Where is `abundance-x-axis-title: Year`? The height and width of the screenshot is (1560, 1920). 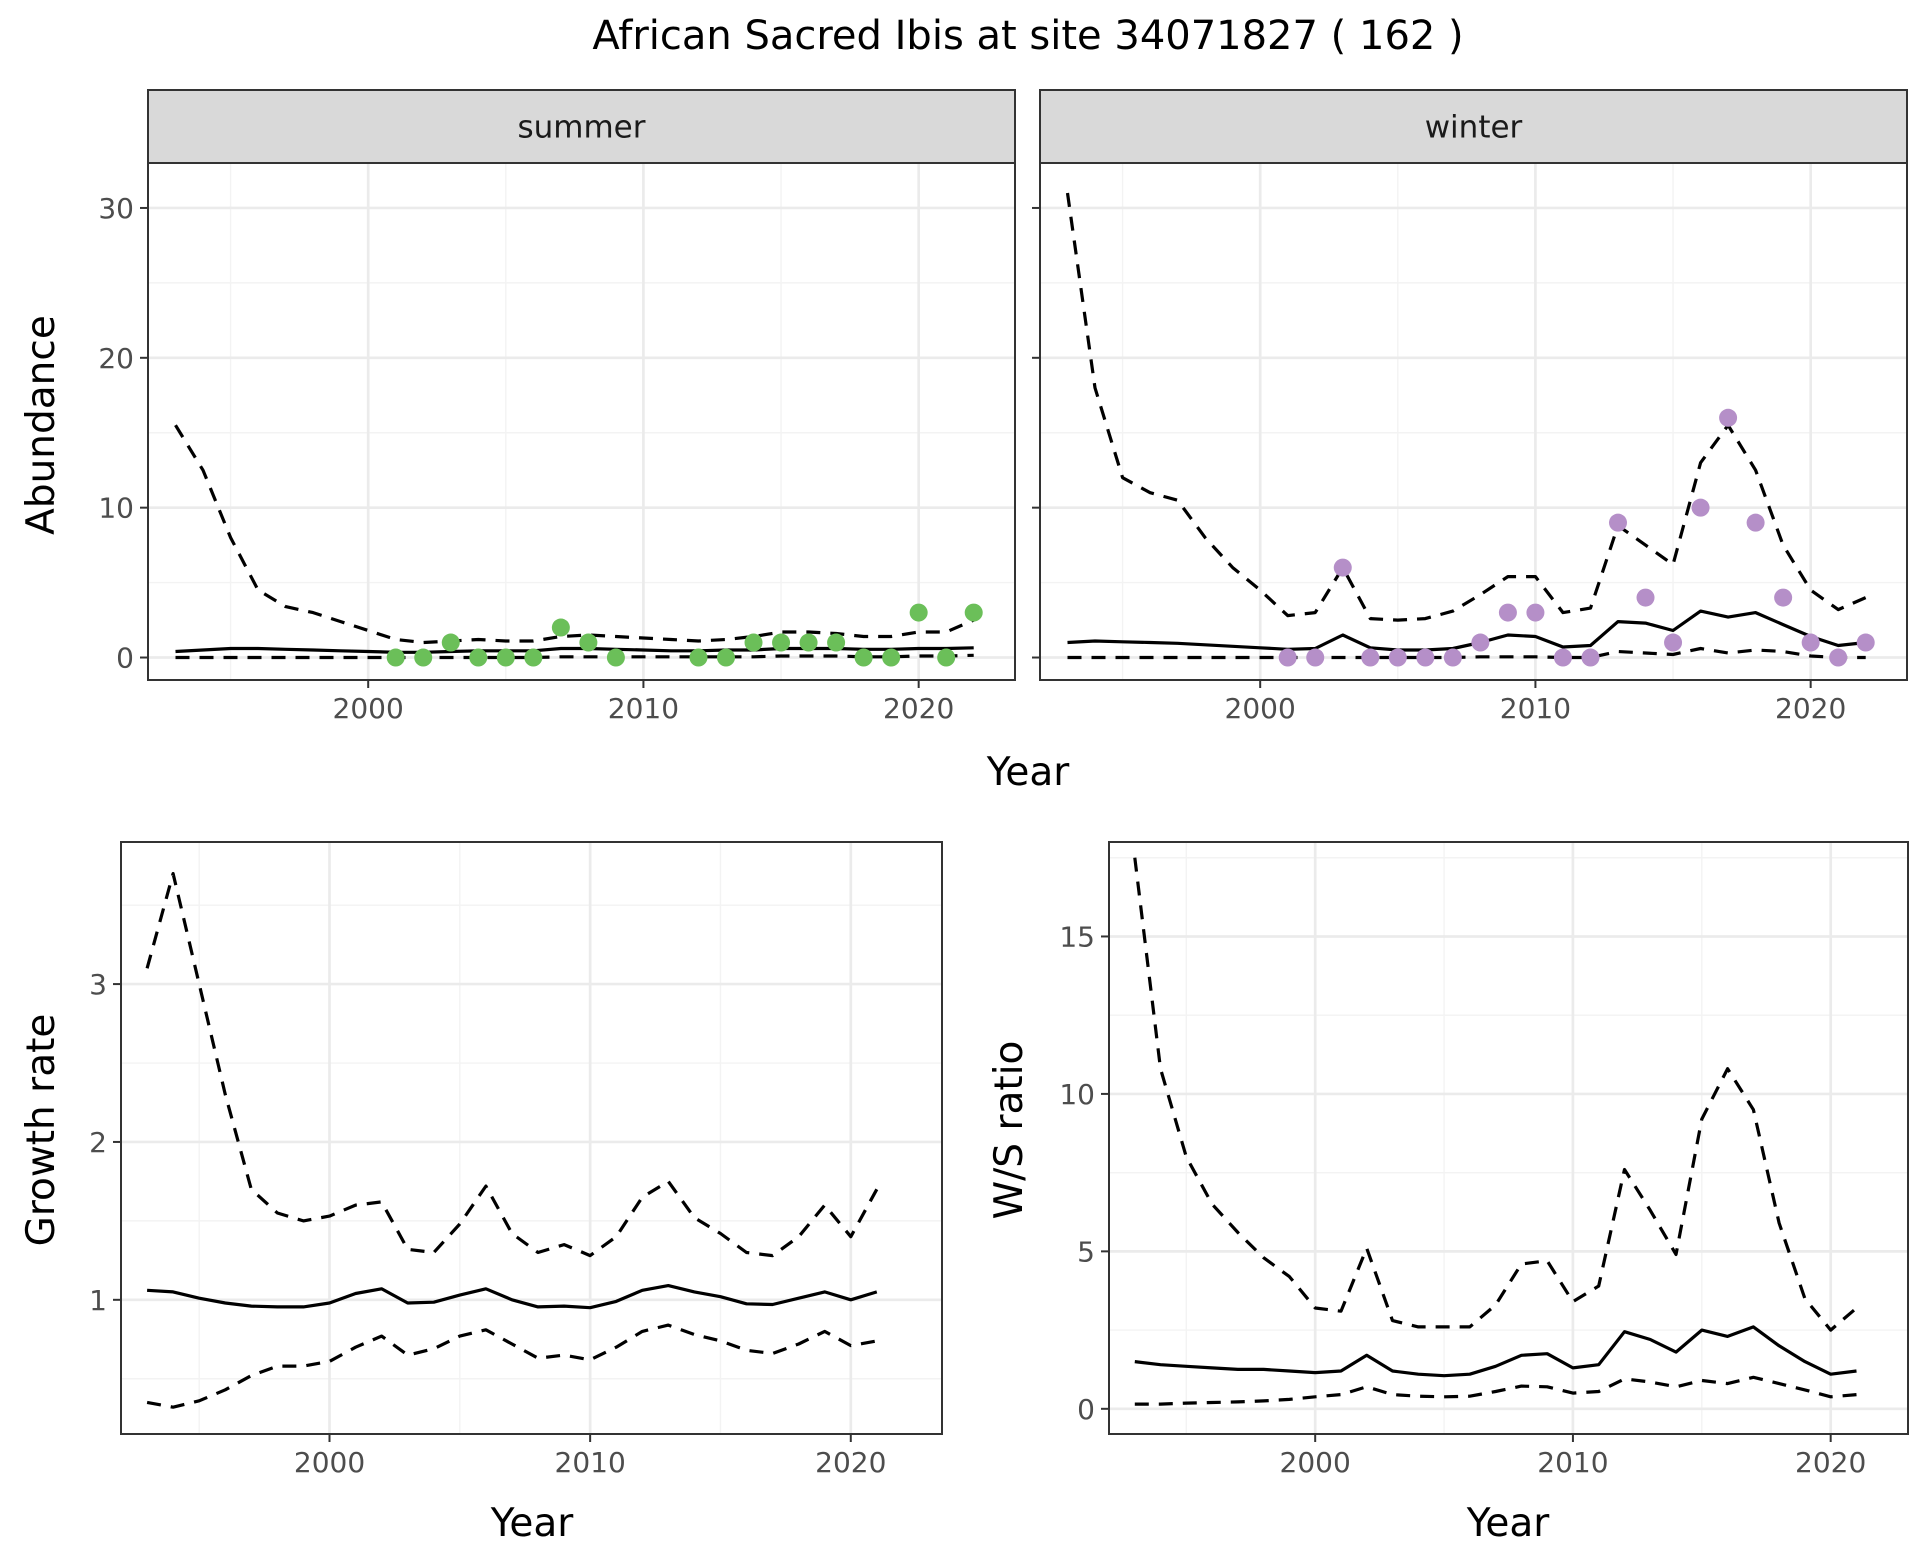 abundance-x-axis-title: Year is located at coordinates (1028, 772).